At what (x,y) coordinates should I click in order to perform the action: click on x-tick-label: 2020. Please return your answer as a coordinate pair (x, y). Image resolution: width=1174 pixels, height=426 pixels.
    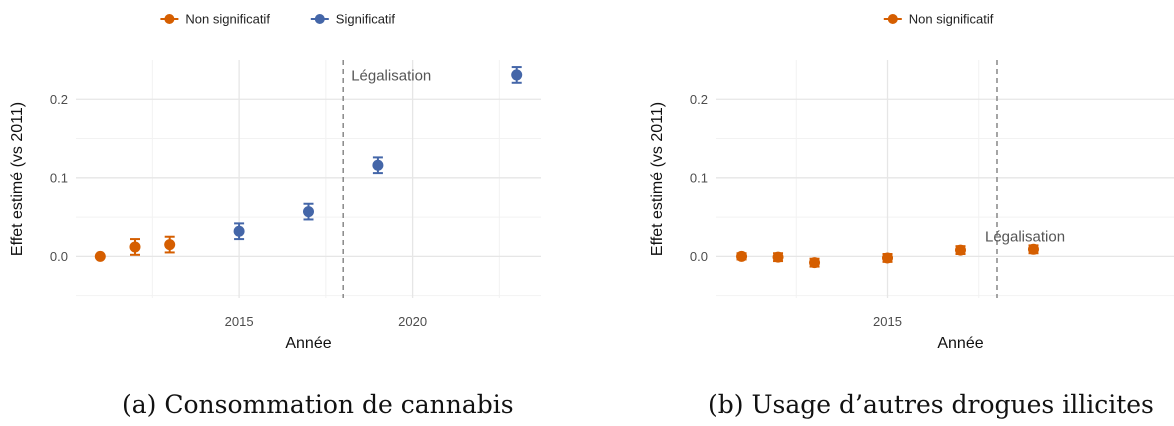
    Looking at the image, I should click on (412, 321).